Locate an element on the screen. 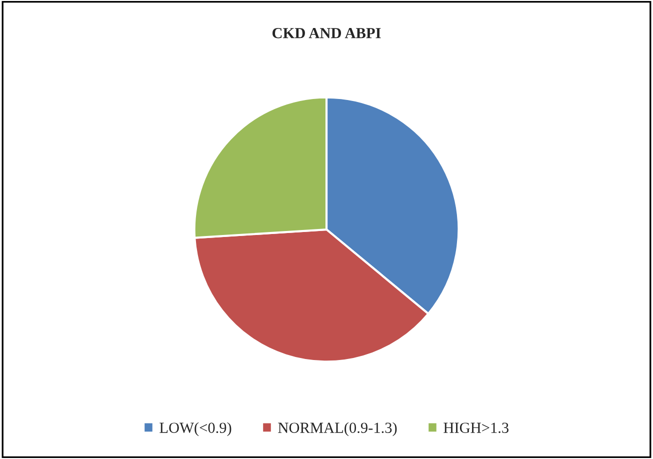  legend-label: LOW(<0.9) is located at coordinates (196, 429).